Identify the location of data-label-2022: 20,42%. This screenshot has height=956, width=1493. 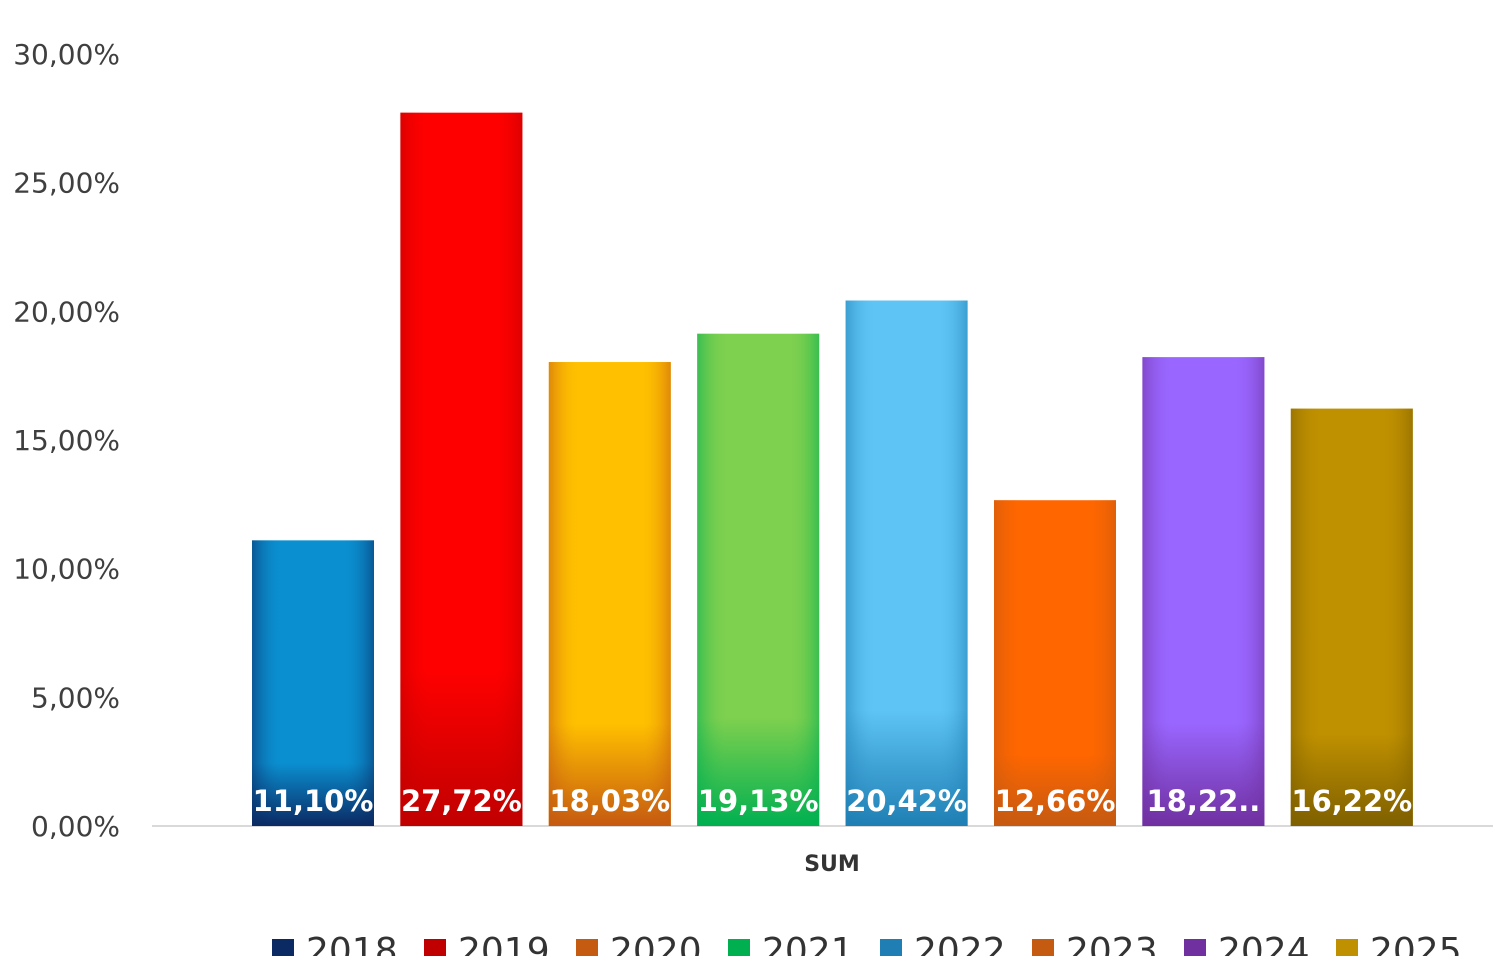
(906, 801).